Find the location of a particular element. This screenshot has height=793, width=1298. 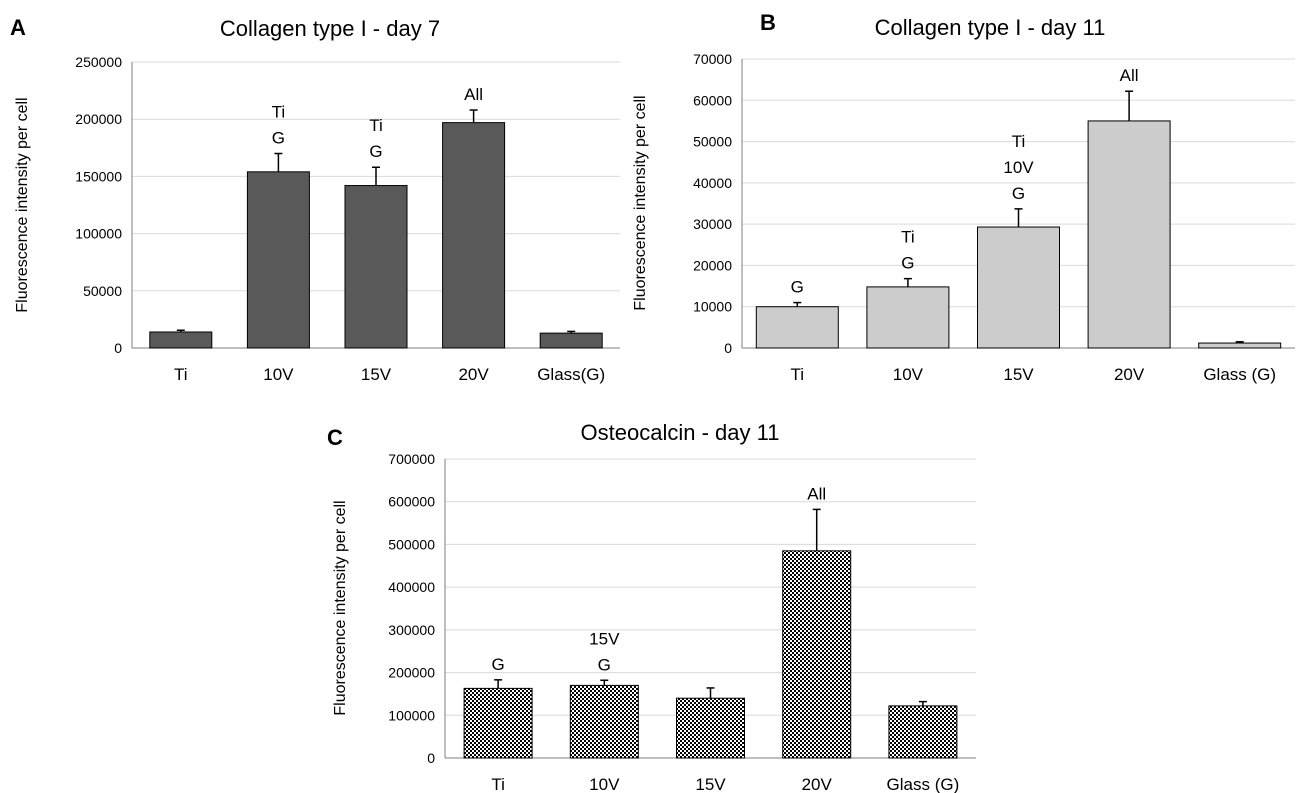

panel-a-y-tick-label: 250000 is located at coordinates (98, 62).